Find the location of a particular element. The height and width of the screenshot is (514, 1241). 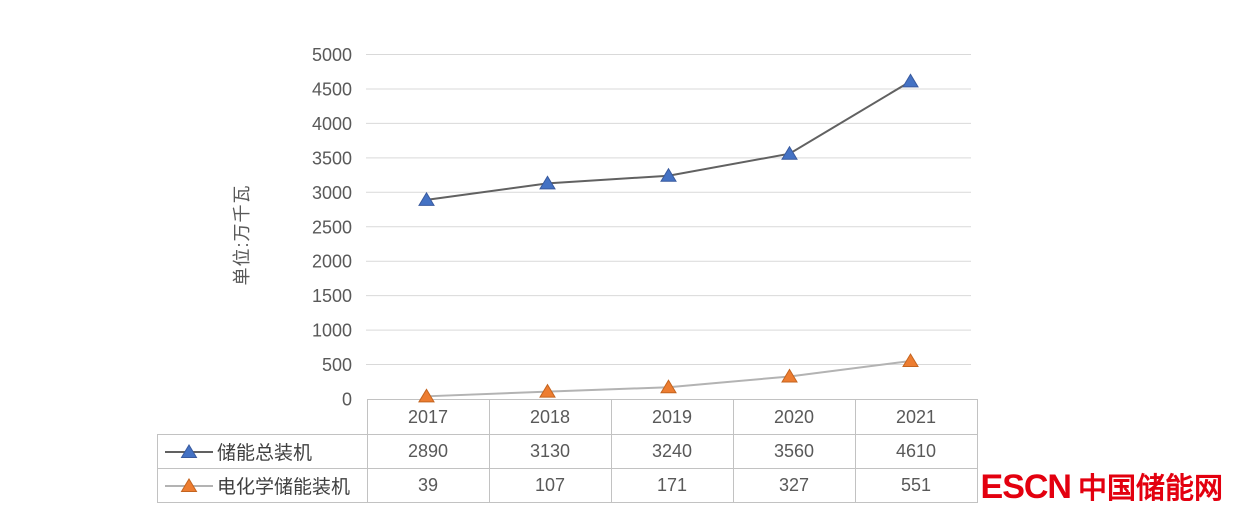

legend-cell: 储能总装机 is located at coordinates (262, 451).